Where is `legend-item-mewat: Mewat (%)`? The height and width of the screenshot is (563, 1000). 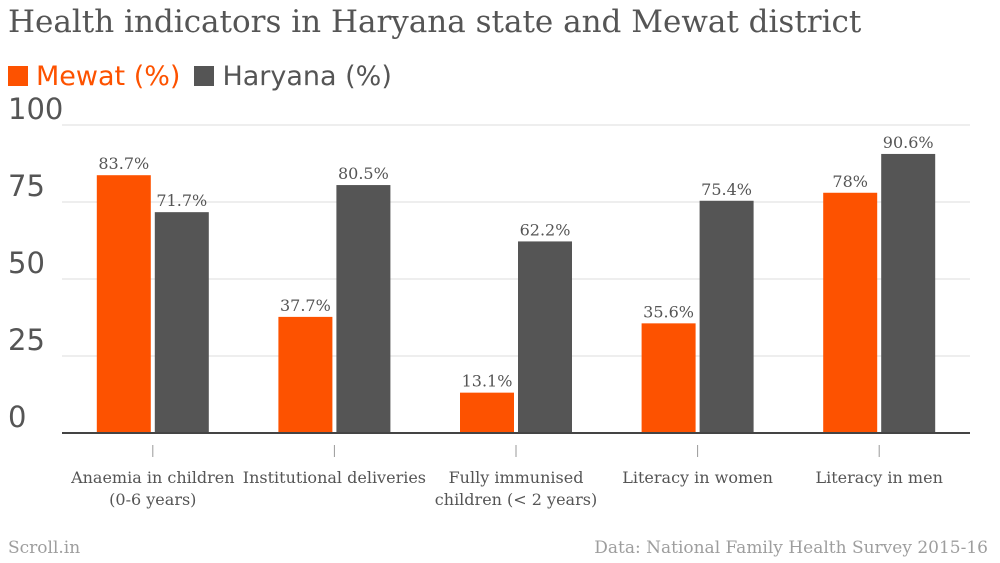
legend-item-mewat: Mewat (%) is located at coordinates (94, 76).